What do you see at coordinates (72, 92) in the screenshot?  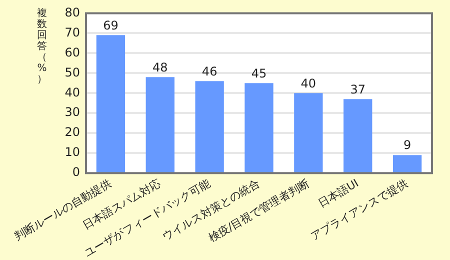 I see `y-tick-label: 40` at bounding box center [72, 92].